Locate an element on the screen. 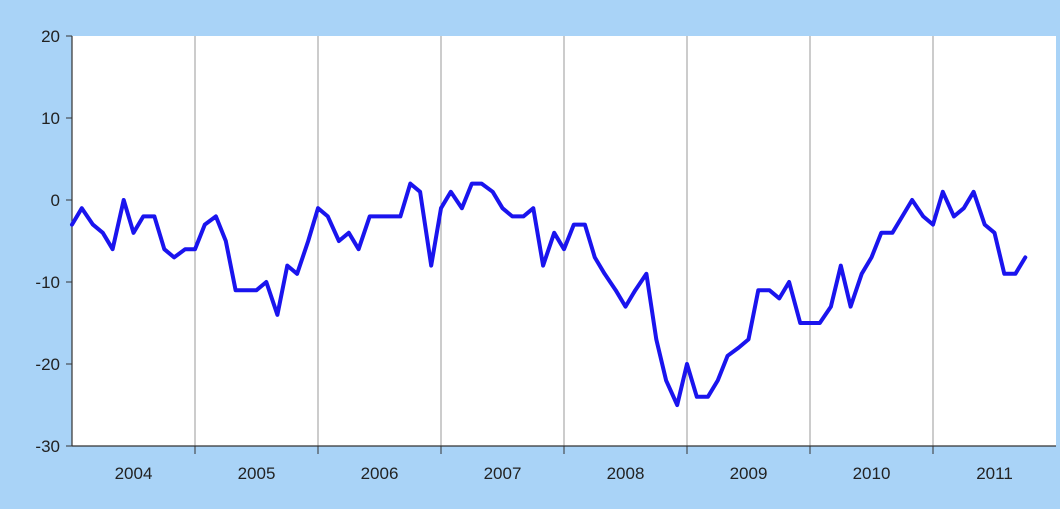 The image size is (1060, 509). x-tick-label: 2009 is located at coordinates (749, 473).